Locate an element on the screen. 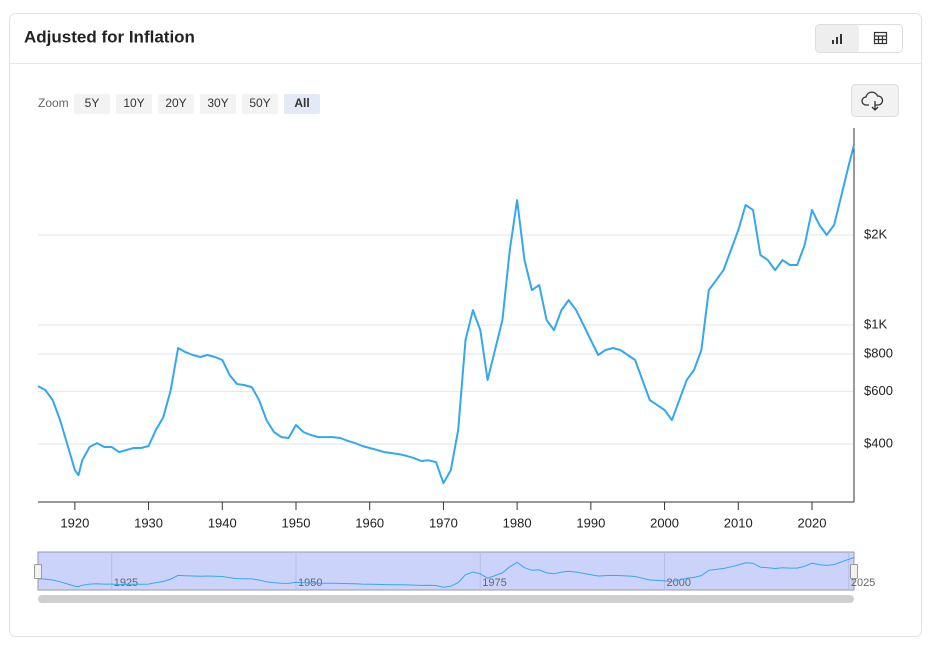 The width and height of the screenshot is (930, 650). x-tick-label: 1950 is located at coordinates (296, 522).